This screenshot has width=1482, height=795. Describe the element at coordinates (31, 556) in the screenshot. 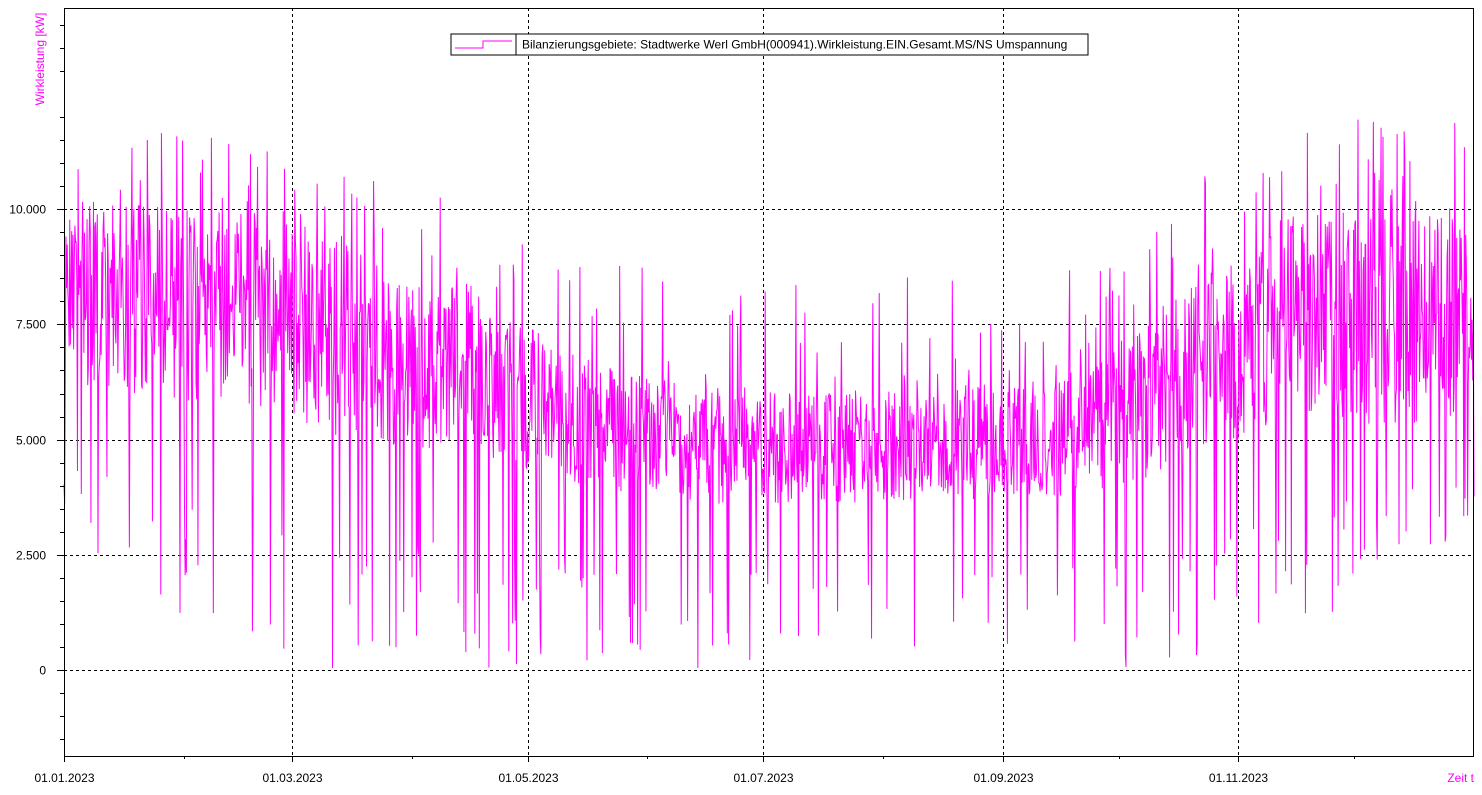

I see `y-tick-label: 2.500` at that location.